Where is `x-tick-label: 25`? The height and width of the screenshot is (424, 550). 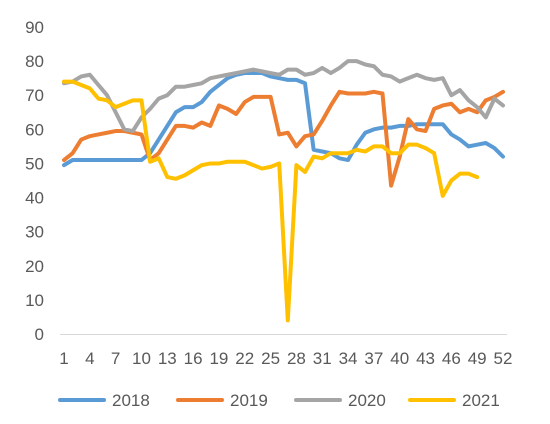 x-tick-label: 25 is located at coordinates (270, 358).